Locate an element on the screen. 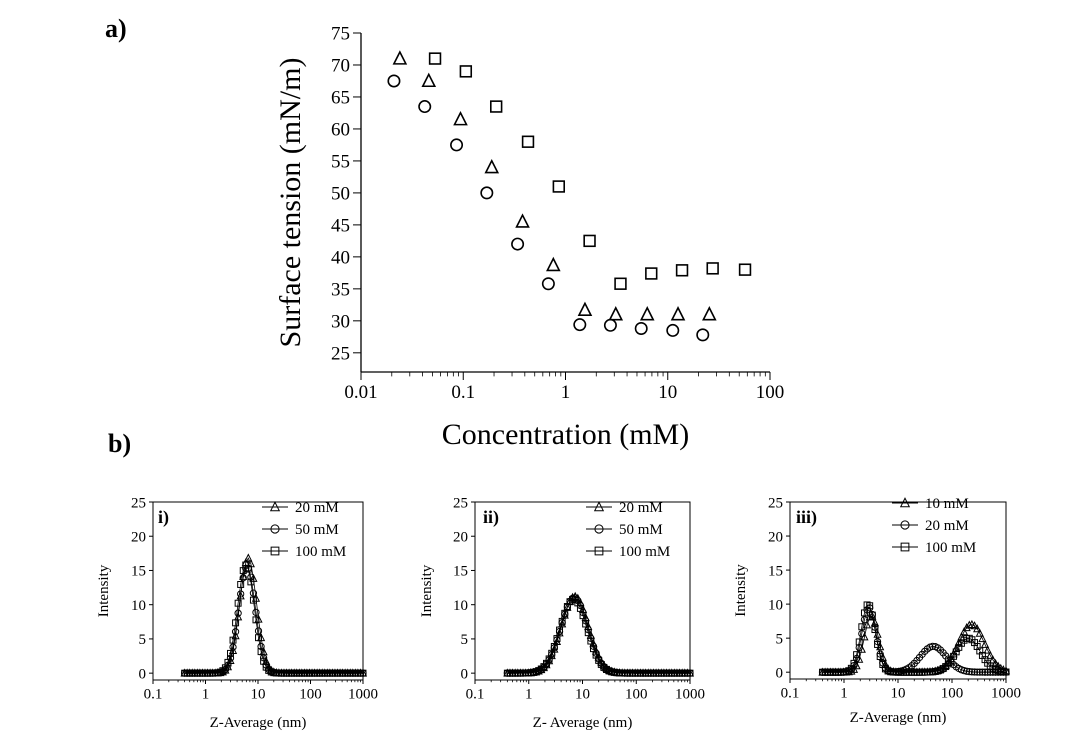  x-axis-label: Concentration (mM) is located at coordinates (565, 434).